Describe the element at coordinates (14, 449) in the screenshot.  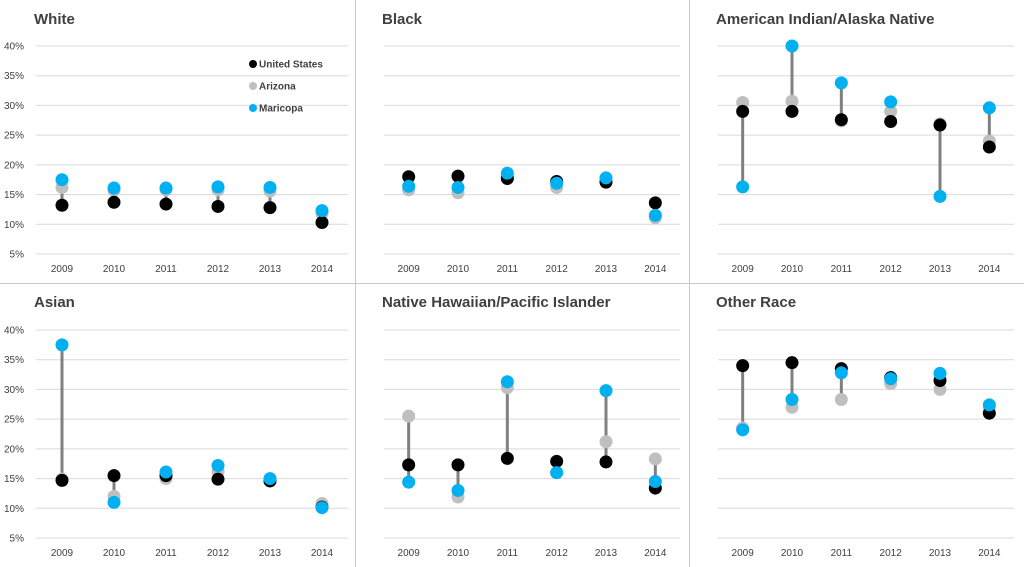
I see `y-tick-label: 20%` at that location.